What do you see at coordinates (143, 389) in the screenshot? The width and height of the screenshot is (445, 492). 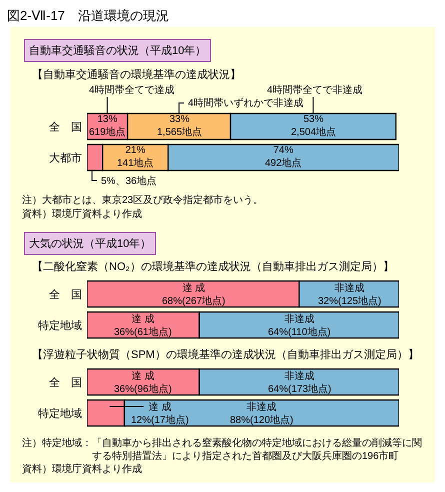 I see `data-label: 36%(96地点)` at bounding box center [143, 389].